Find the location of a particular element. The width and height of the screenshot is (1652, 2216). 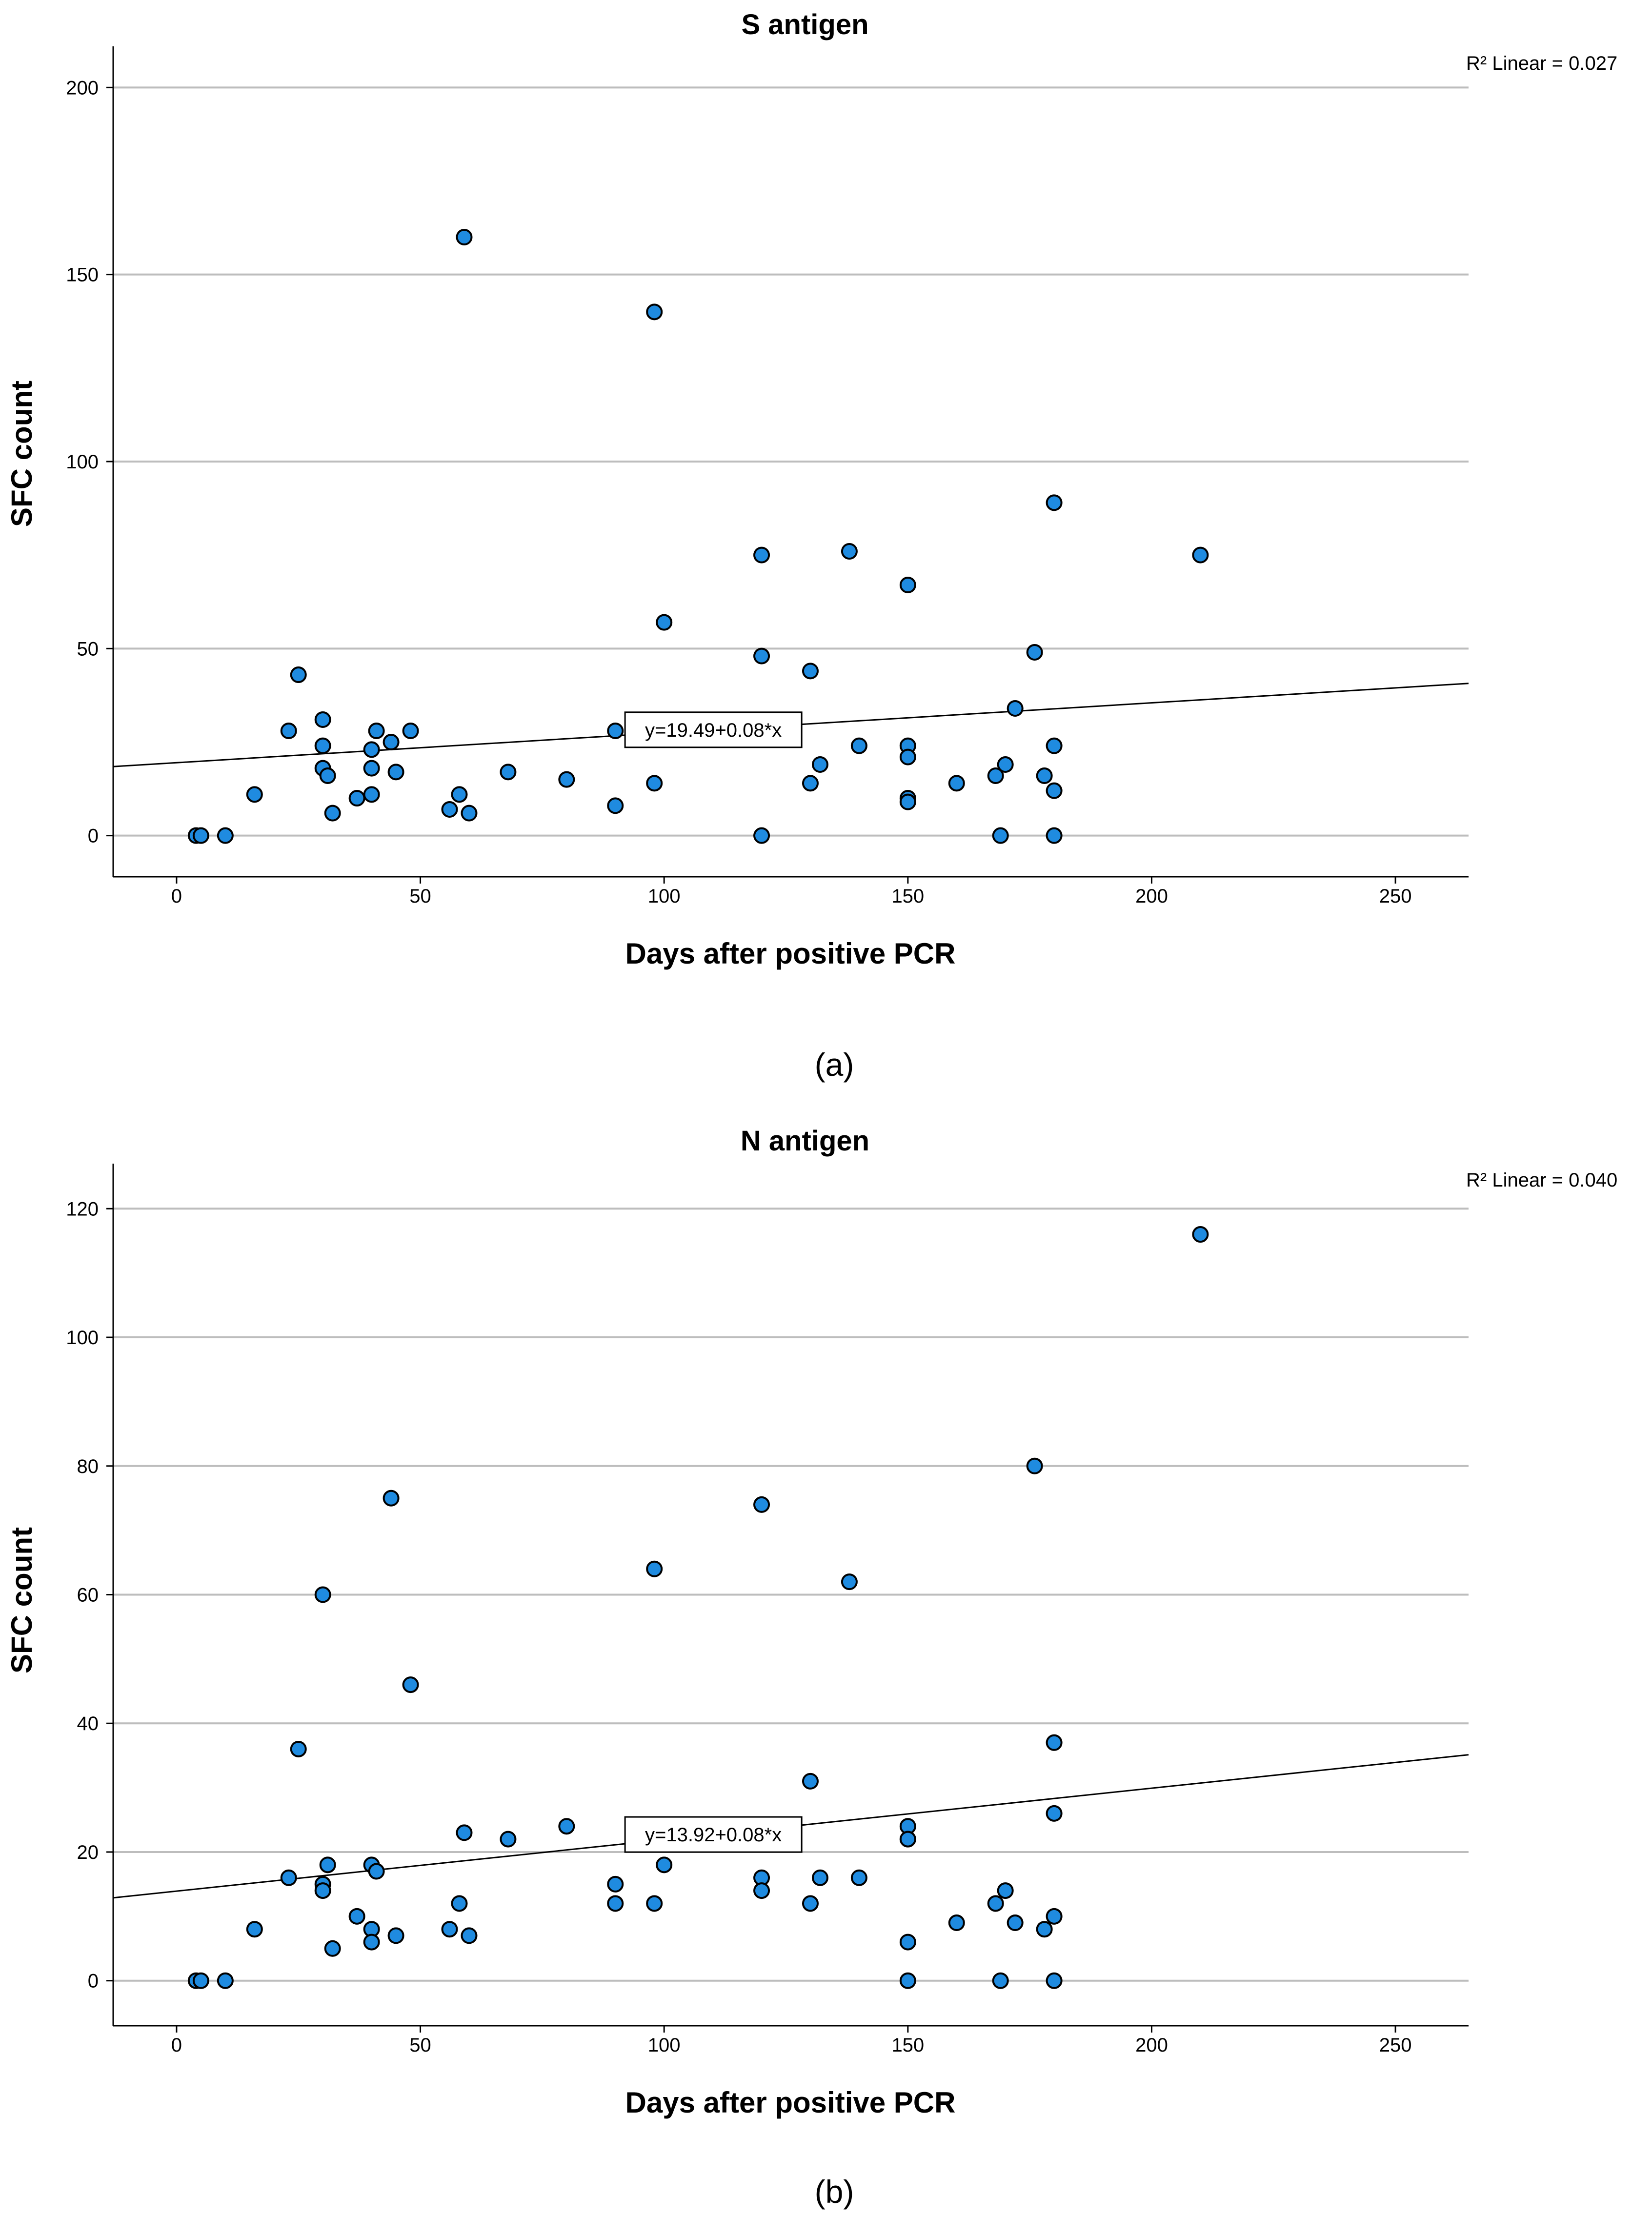

y-axis-title-a: SFC count is located at coordinates (22, 454).